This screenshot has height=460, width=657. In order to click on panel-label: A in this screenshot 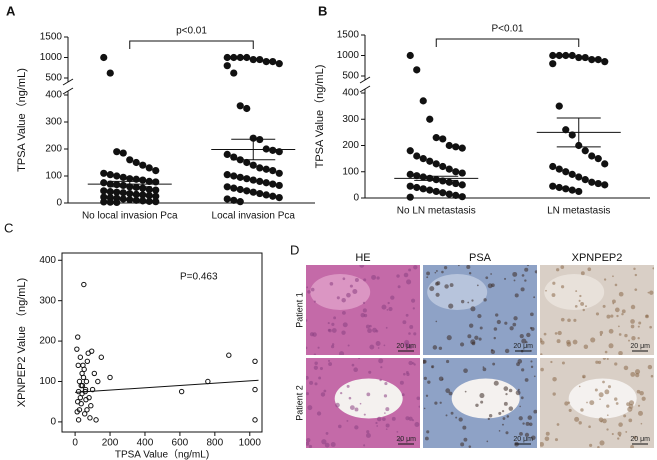, I will do `click(11, 10)`.